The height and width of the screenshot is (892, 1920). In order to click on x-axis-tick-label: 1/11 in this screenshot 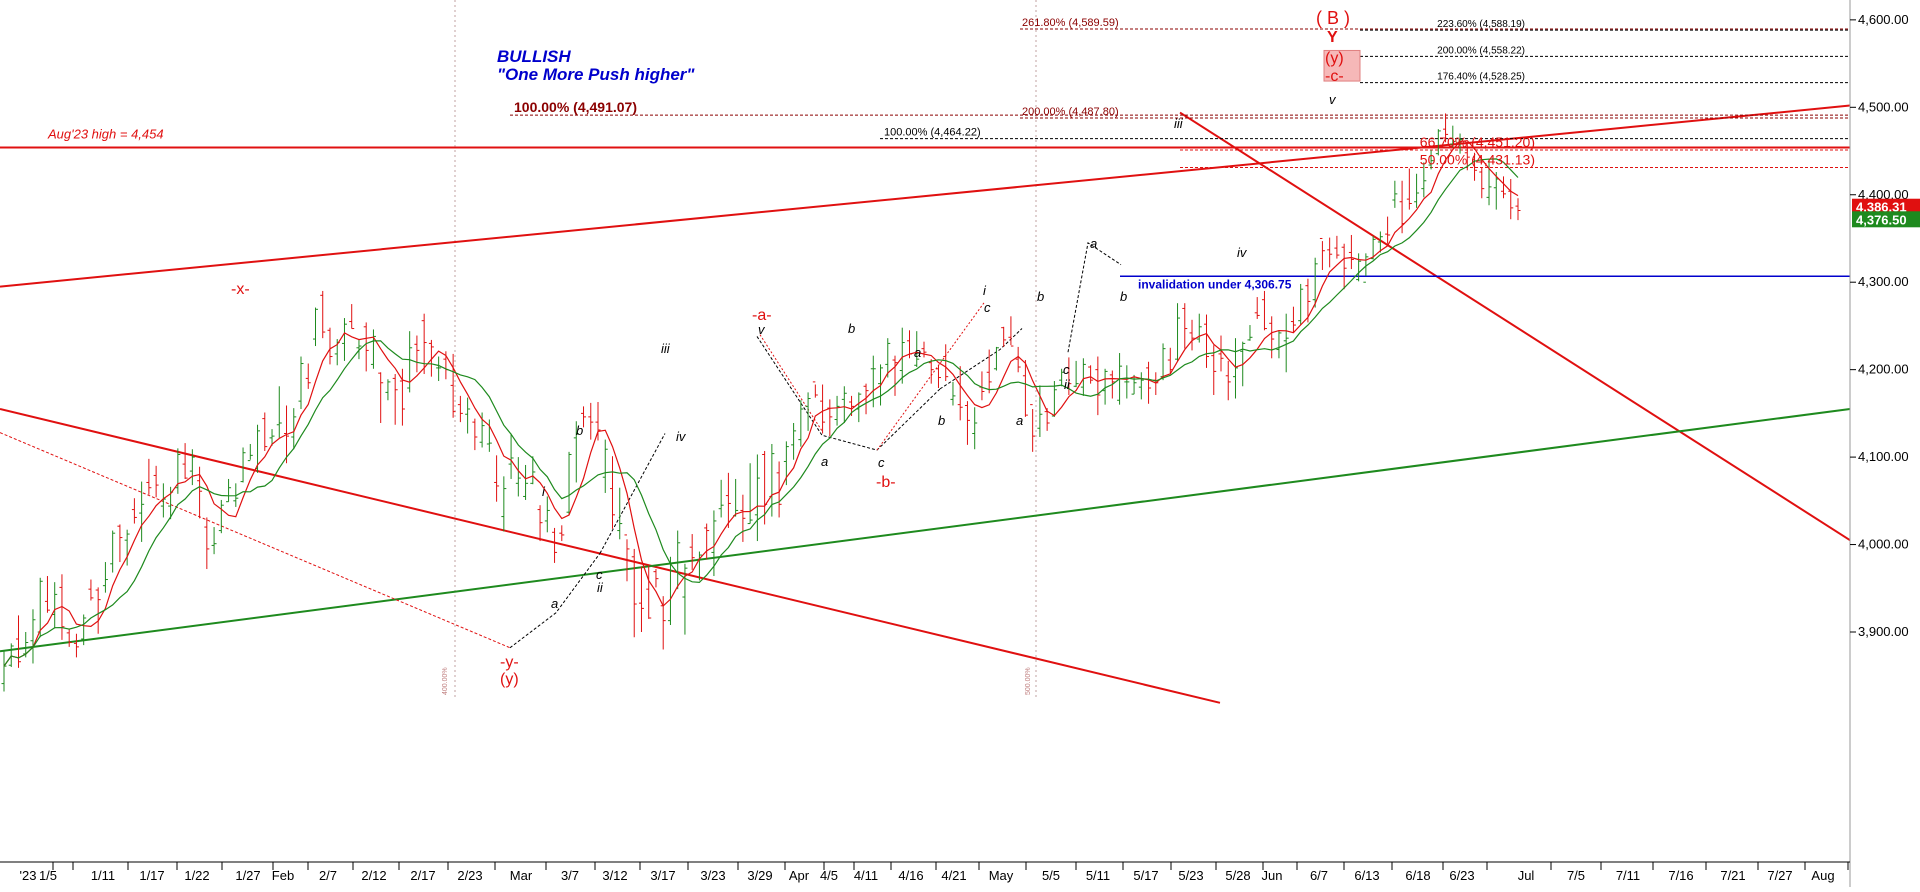, I will do `click(103, 875)`.